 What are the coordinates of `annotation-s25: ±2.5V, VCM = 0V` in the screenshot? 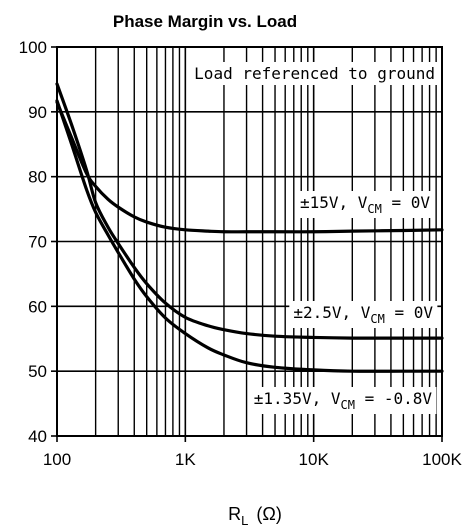 It's located at (363, 314).